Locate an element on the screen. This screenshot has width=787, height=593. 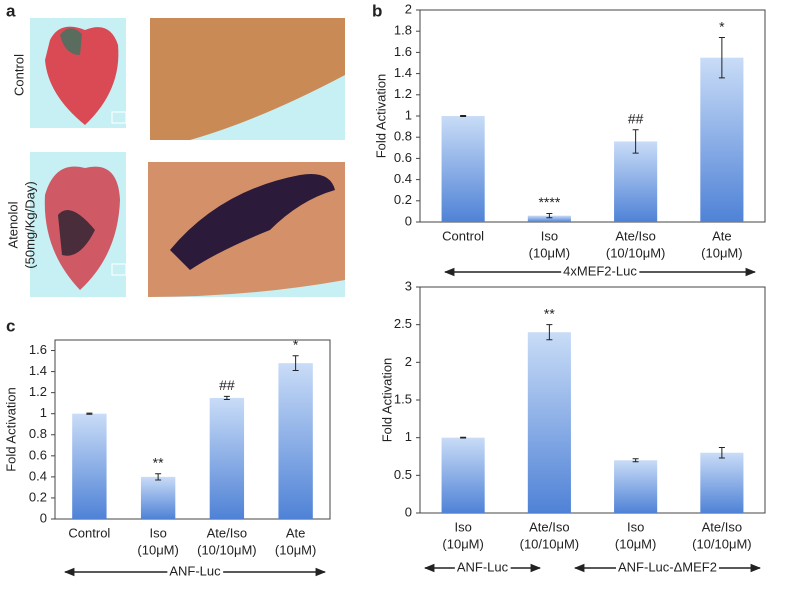
row-label: Atenolol is located at coordinates (12, 224).